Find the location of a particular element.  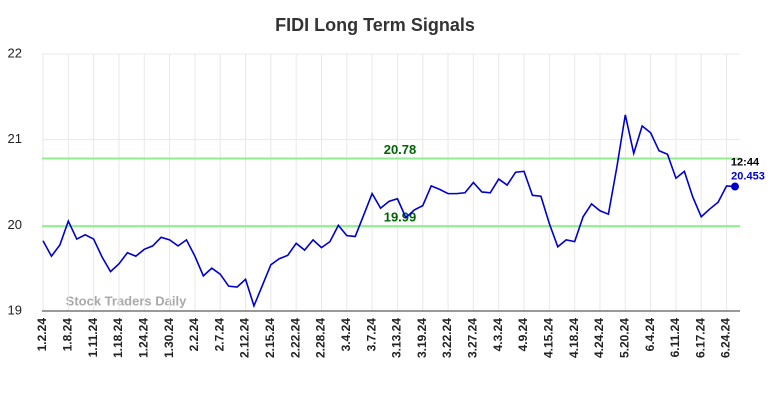

reference-label: 20.78 is located at coordinates (400, 149).